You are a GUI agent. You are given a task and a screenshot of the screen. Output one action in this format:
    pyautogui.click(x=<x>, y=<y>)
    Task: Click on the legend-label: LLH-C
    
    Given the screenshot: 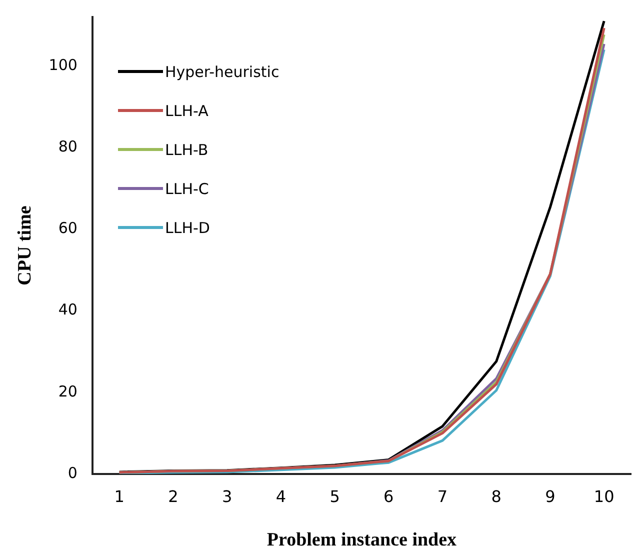 What is the action you would take?
    pyautogui.click(x=187, y=189)
    